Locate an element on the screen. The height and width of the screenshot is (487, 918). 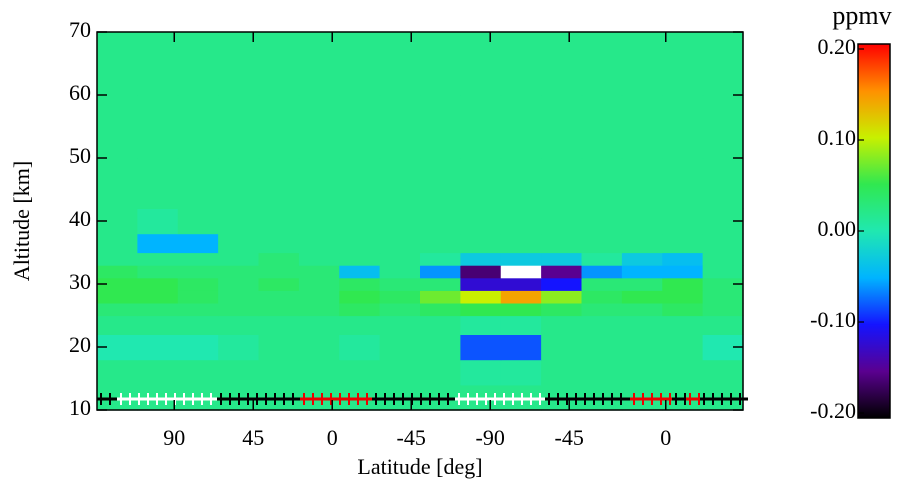
y-tick-label: 50 is located at coordinates (80, 155).